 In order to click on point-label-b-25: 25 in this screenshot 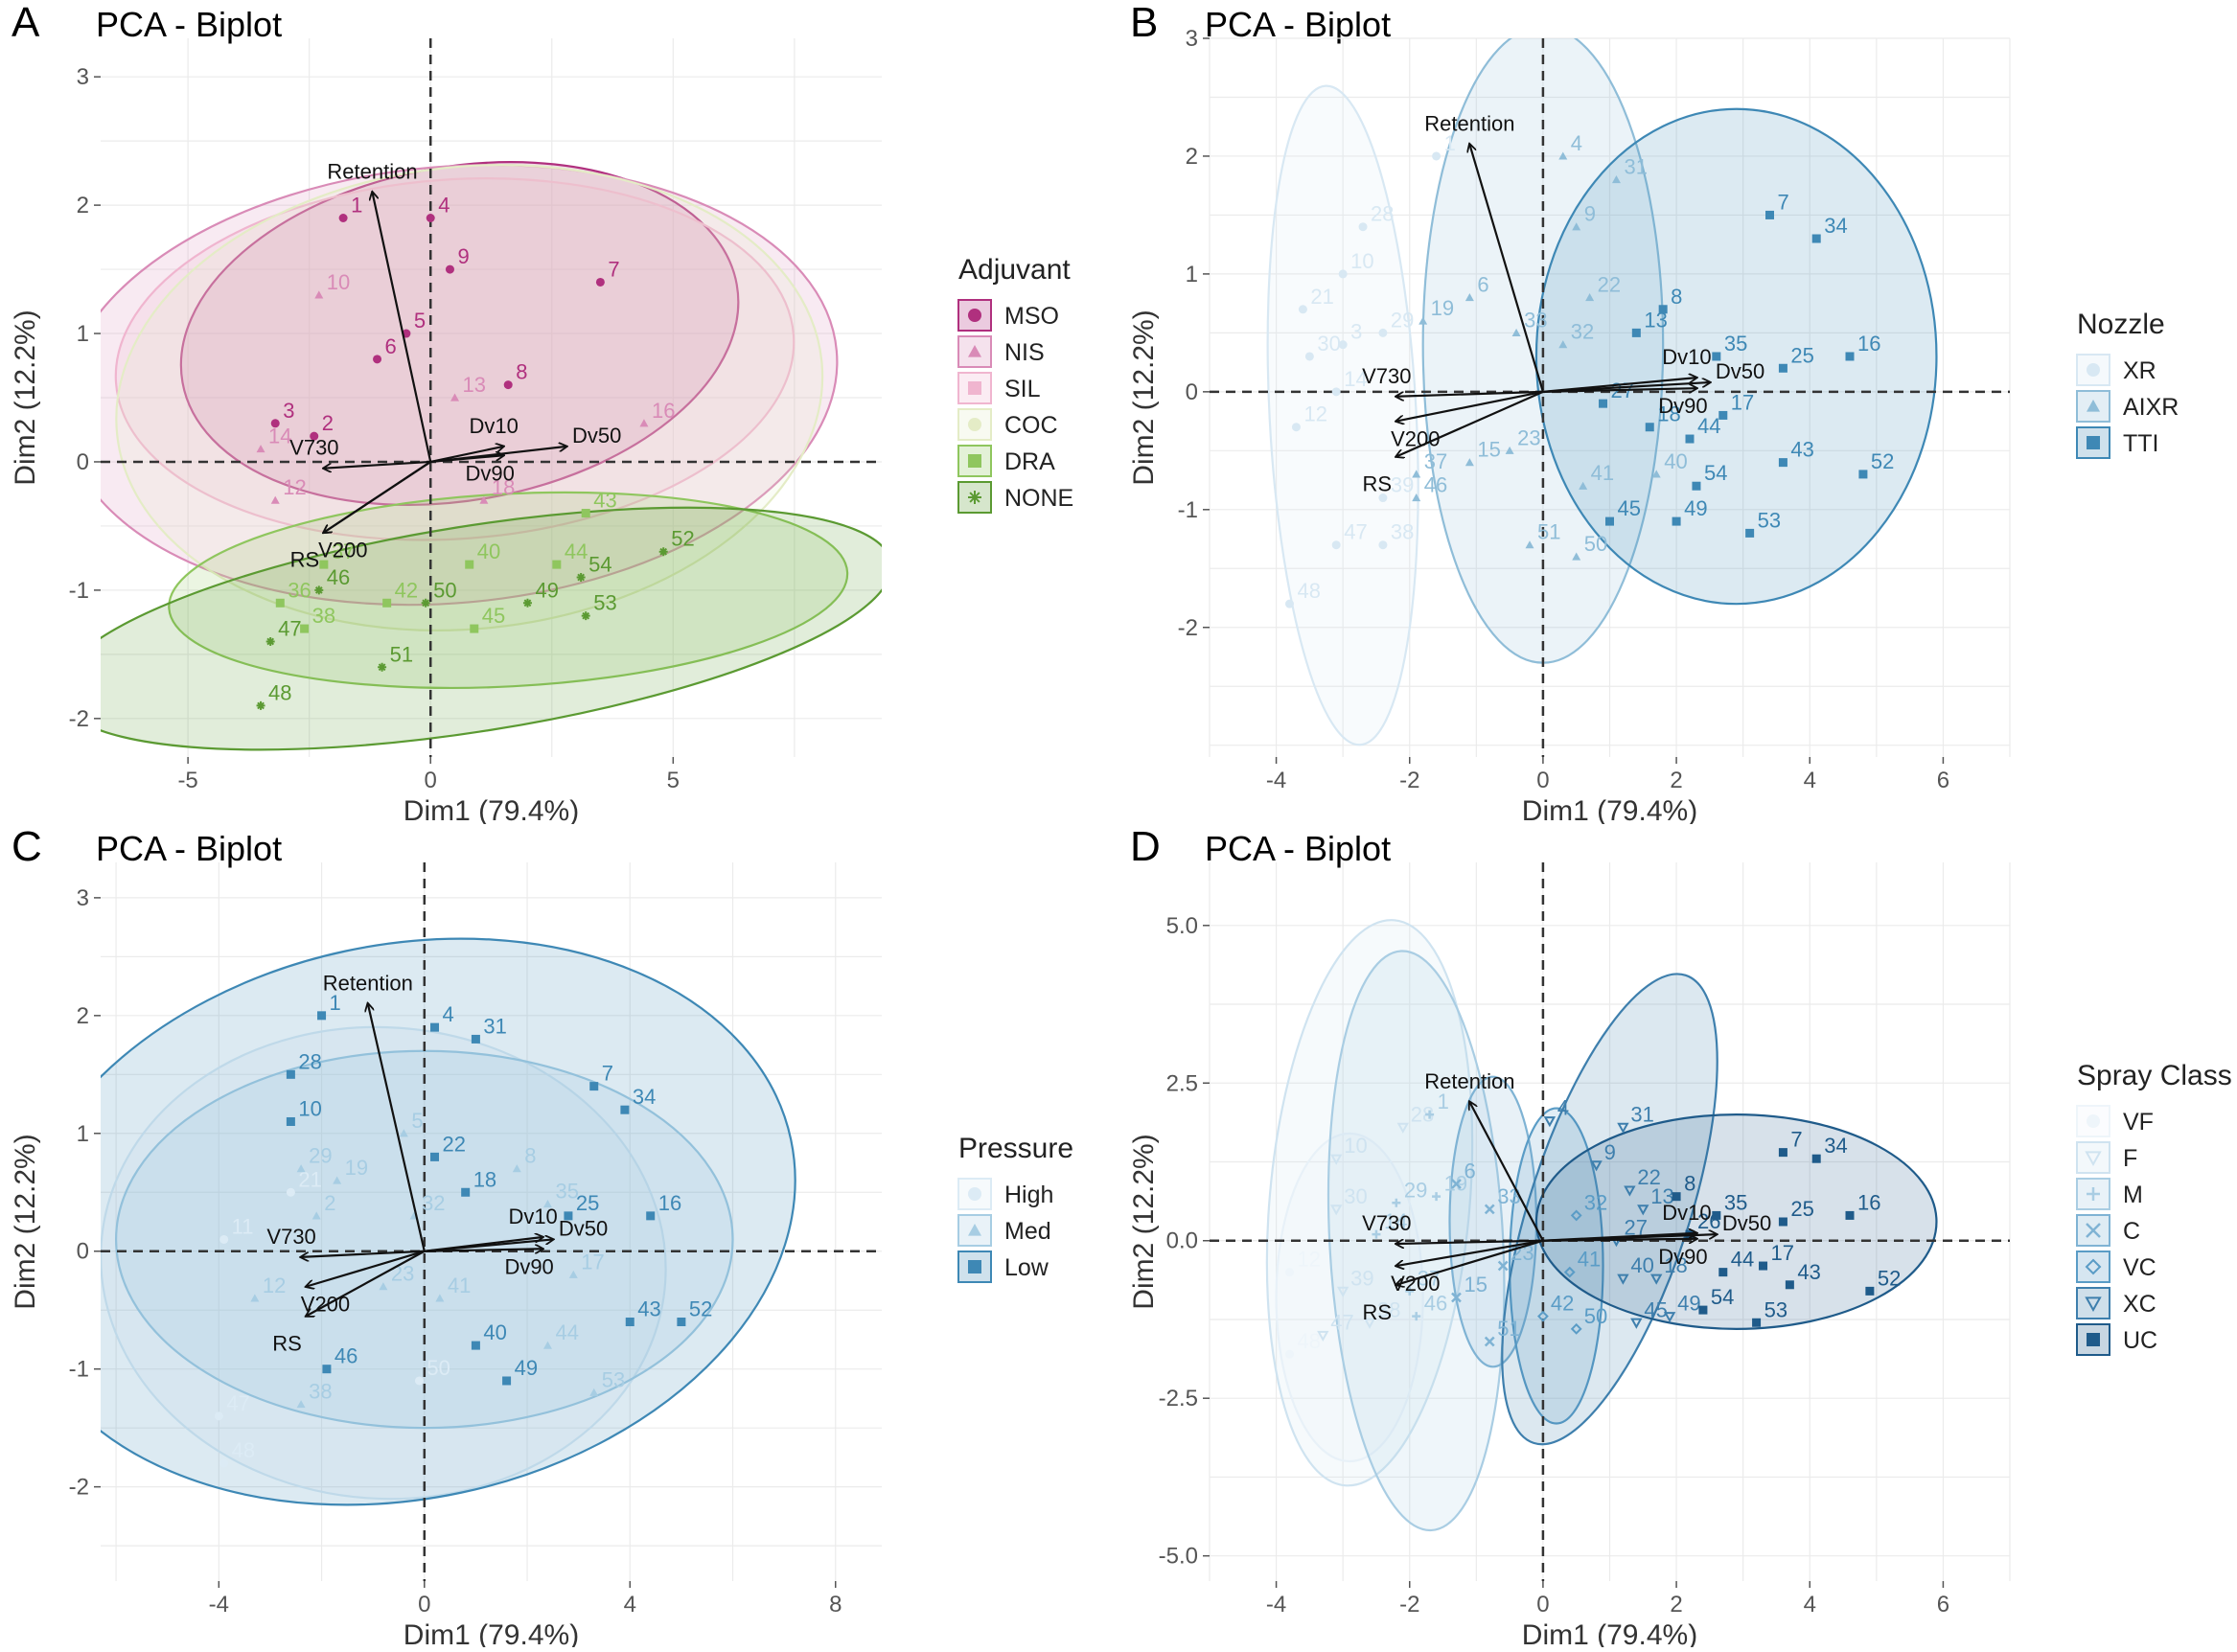, I will do `click(1801, 355)`.